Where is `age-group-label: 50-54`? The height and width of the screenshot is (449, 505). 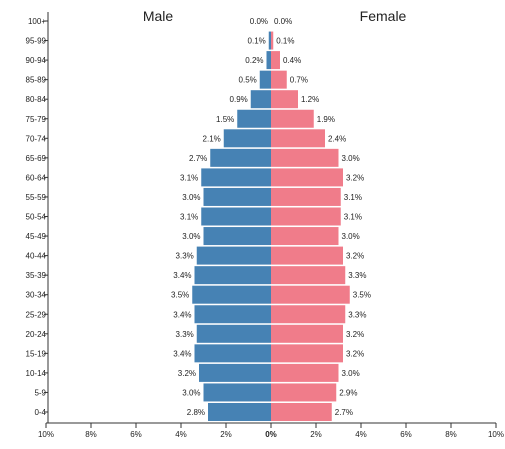
age-group-label: 50-54 is located at coordinates (36, 217).